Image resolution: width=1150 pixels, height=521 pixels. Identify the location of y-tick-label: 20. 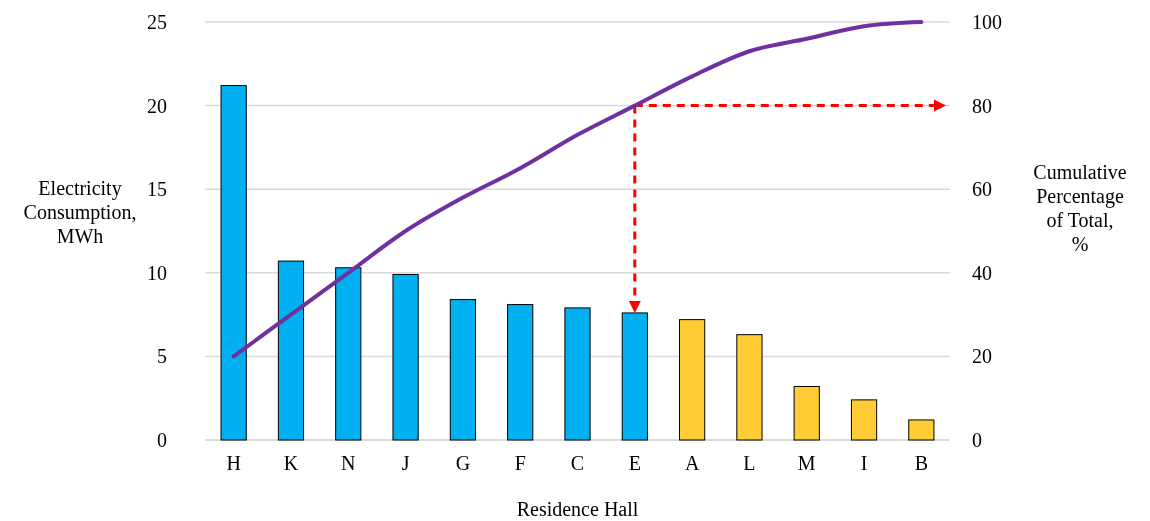
(157, 105).